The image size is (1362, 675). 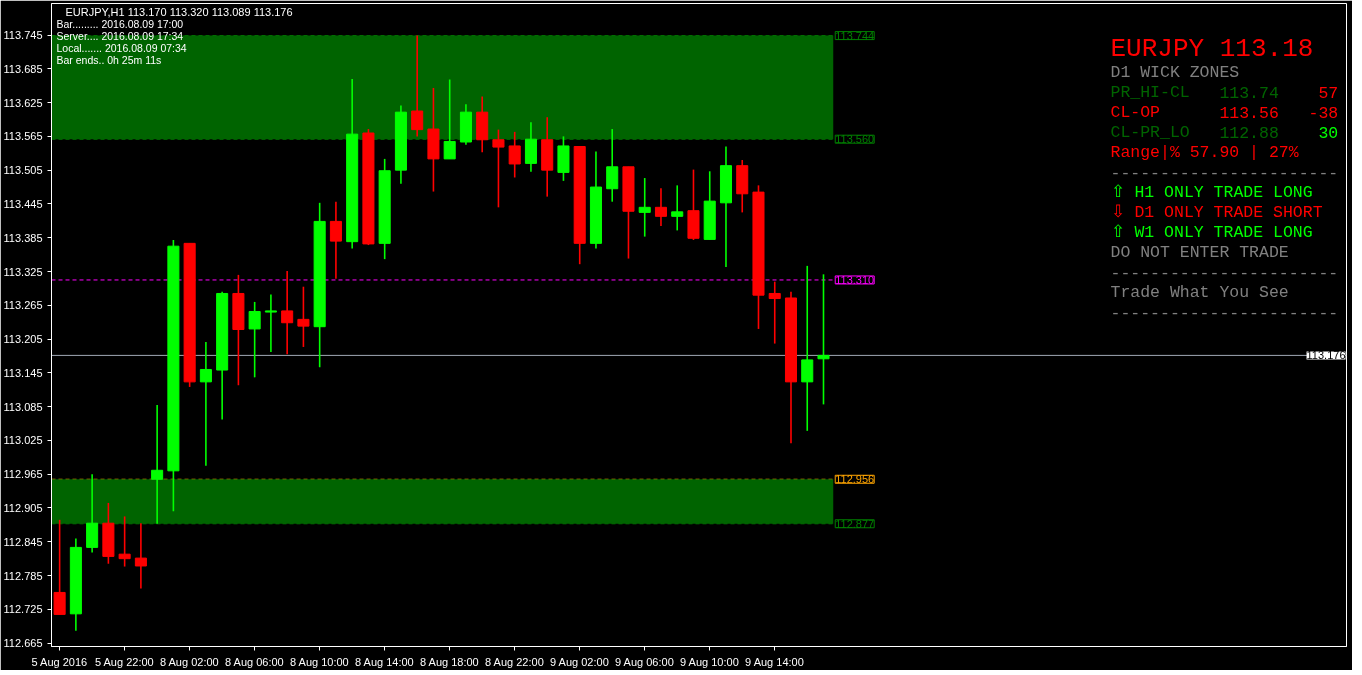 I want to click on y-tick-label: 112.845, so click(x=23, y=541).